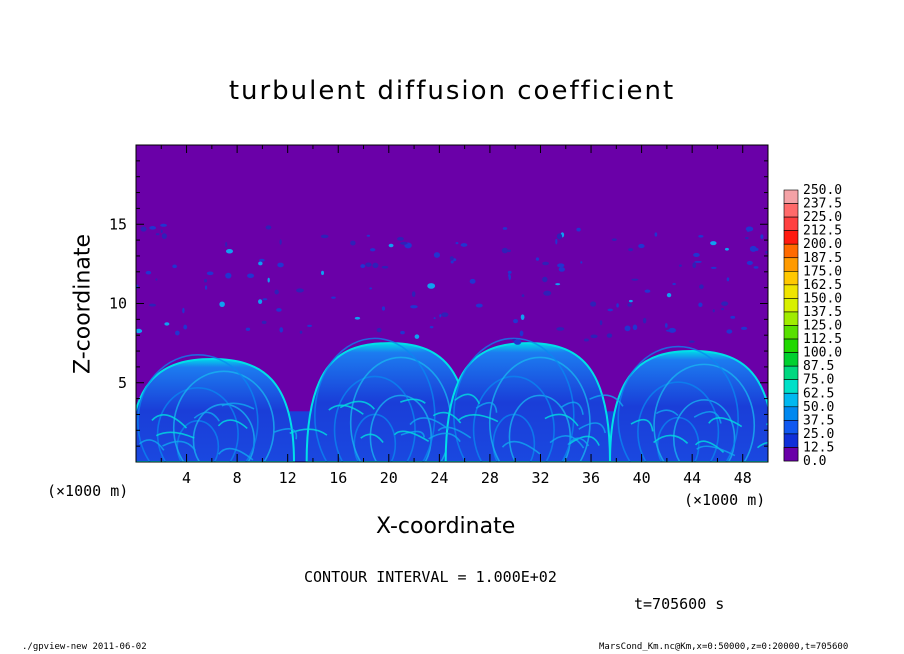 This screenshot has width=904, height=654. What do you see at coordinates (118, 224) in the screenshot?
I see `y-tick-label: 15` at bounding box center [118, 224].